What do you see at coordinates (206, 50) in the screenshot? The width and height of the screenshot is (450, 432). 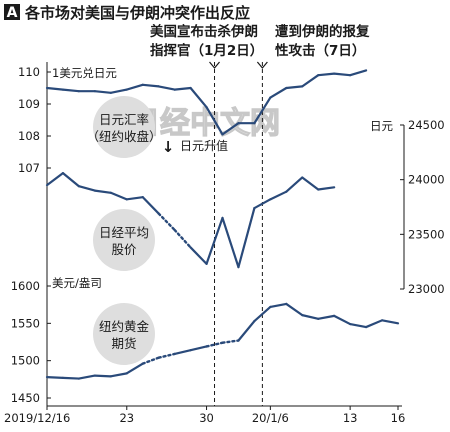 I see `event-1-line2: 指挥官（1月2日）` at bounding box center [206, 50].